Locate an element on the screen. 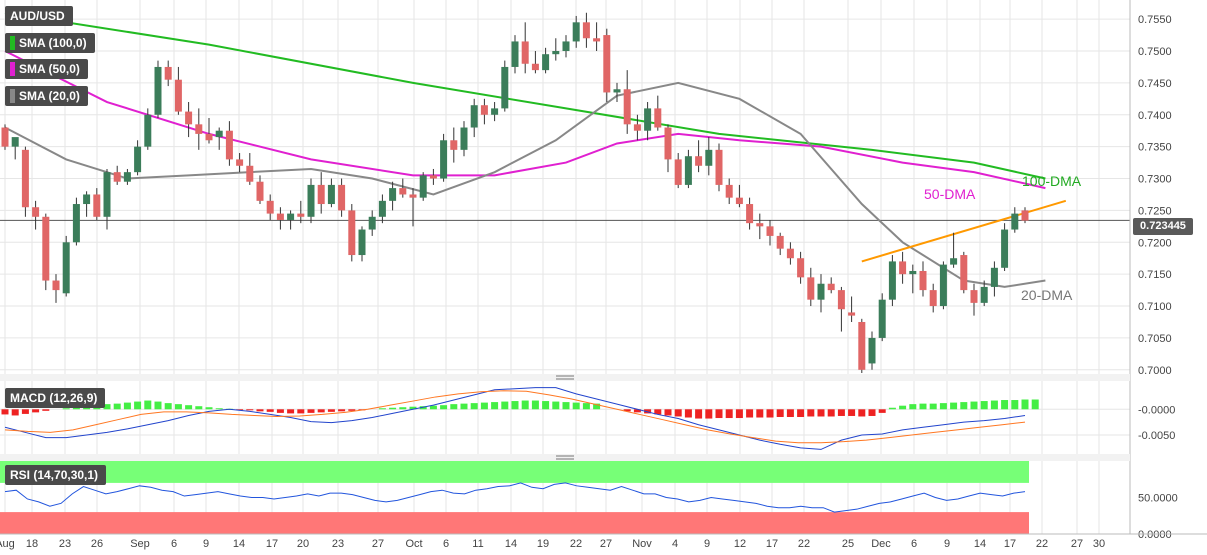 This screenshot has width=1207, height=555. legend-rsi: RSI (14,70,30,1) is located at coordinates (56, 475).